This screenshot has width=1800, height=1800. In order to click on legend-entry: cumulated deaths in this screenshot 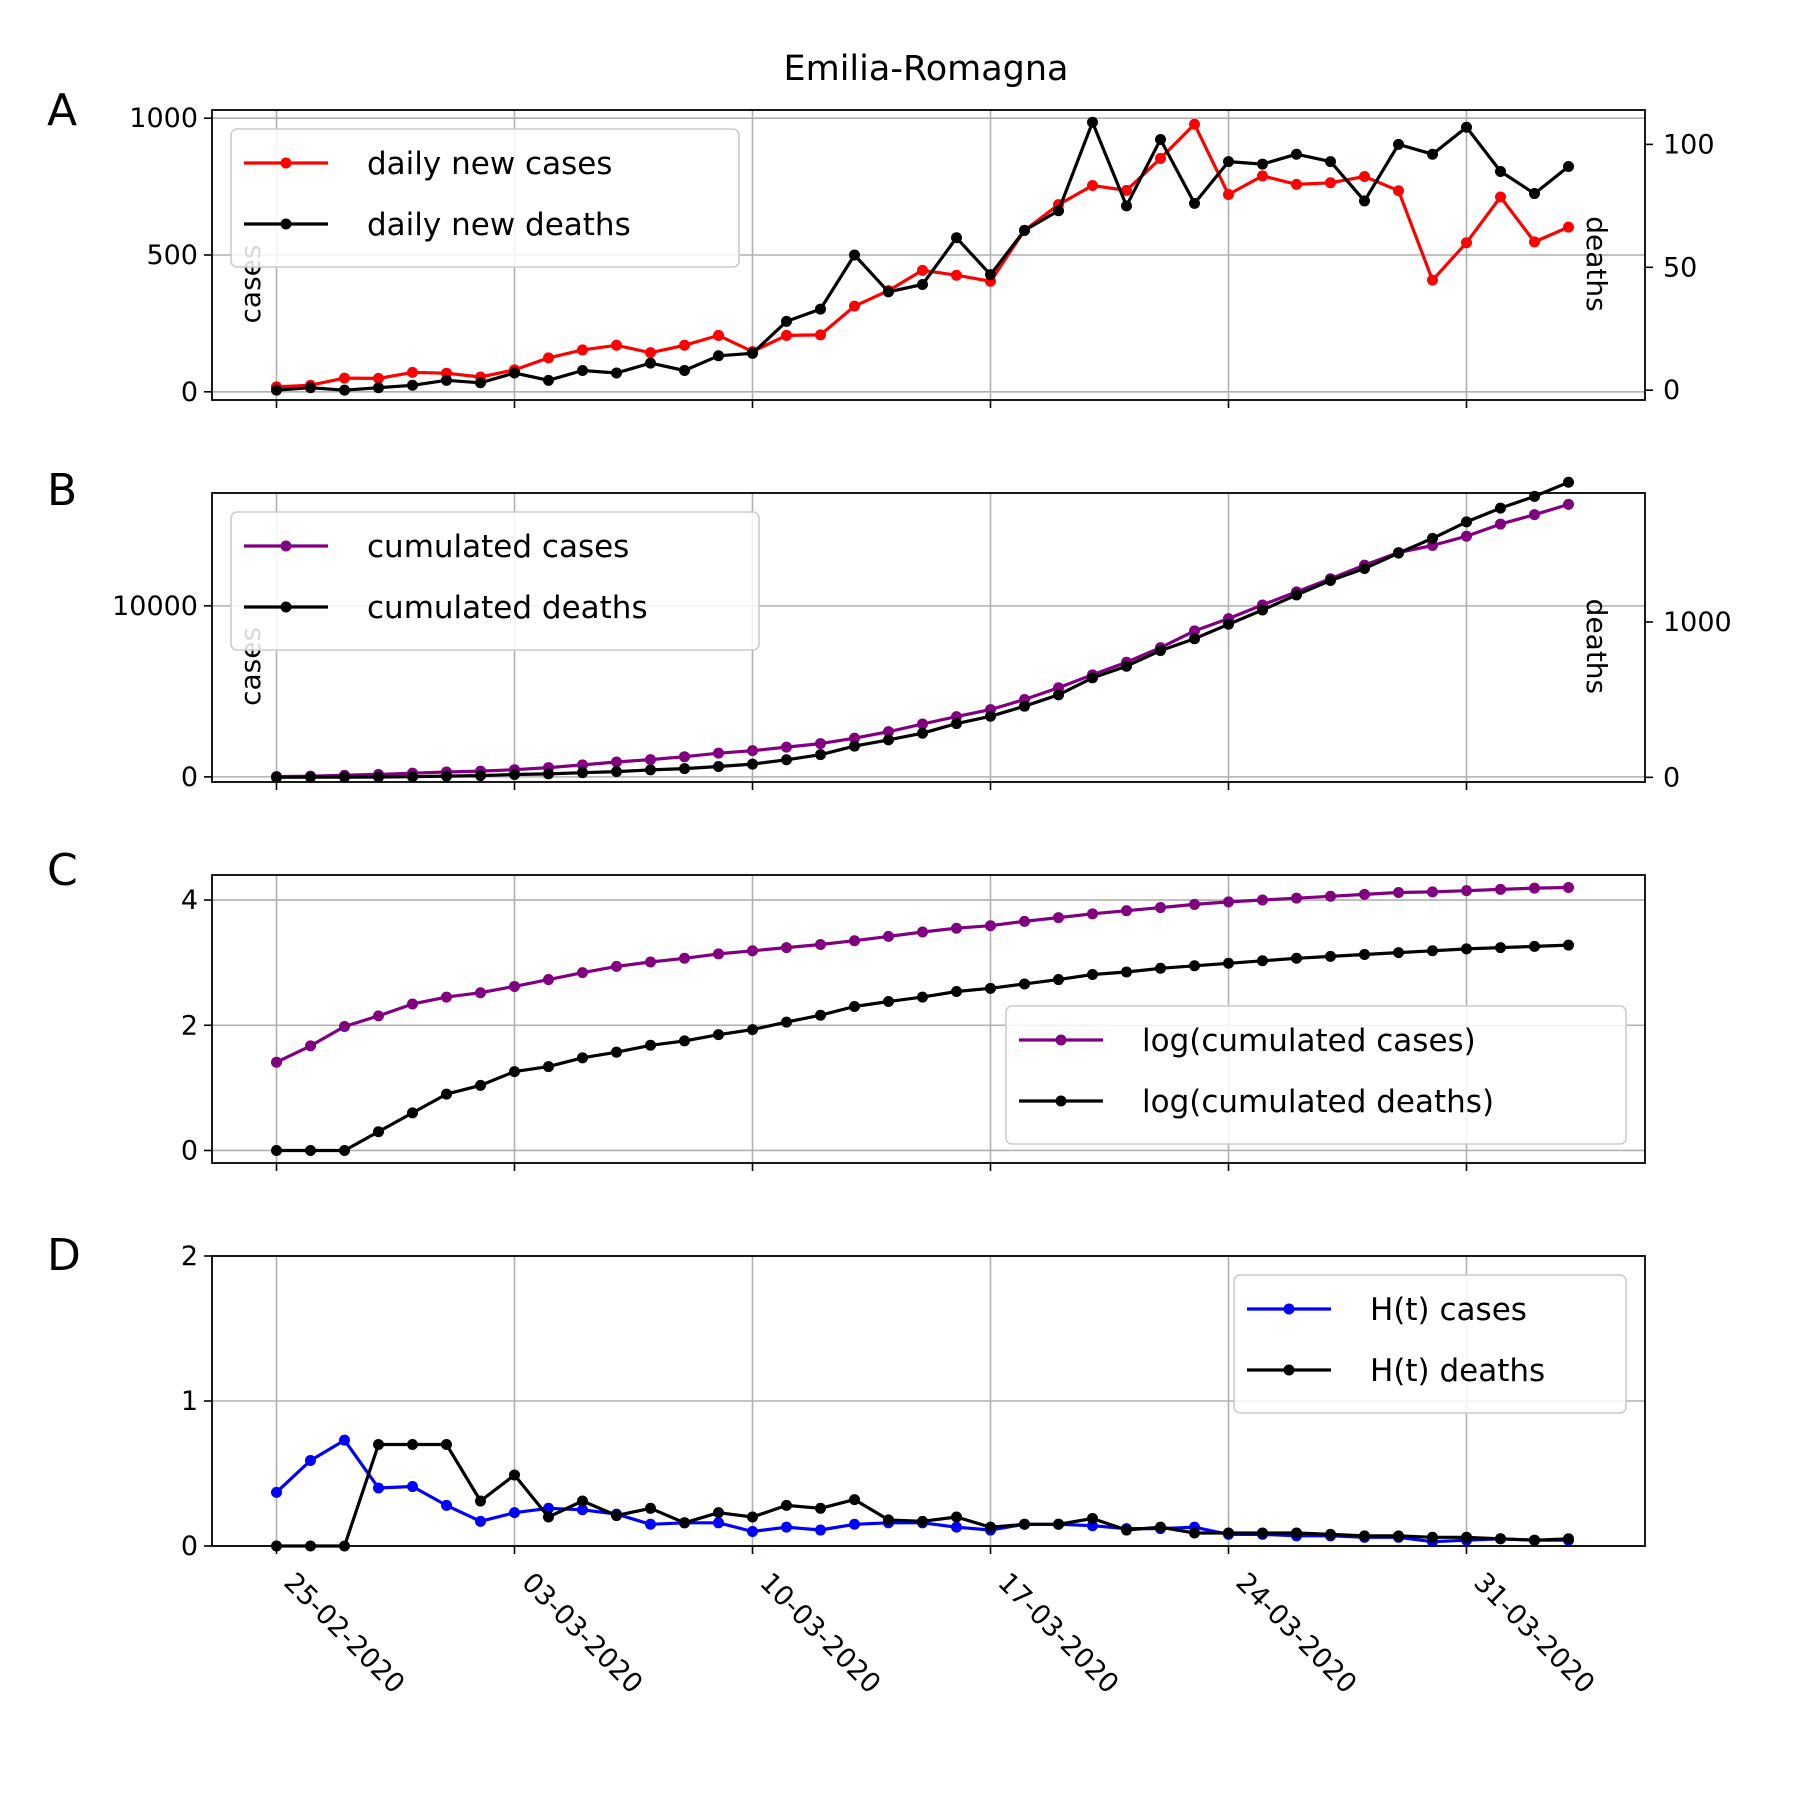, I will do `click(446, 608)`.